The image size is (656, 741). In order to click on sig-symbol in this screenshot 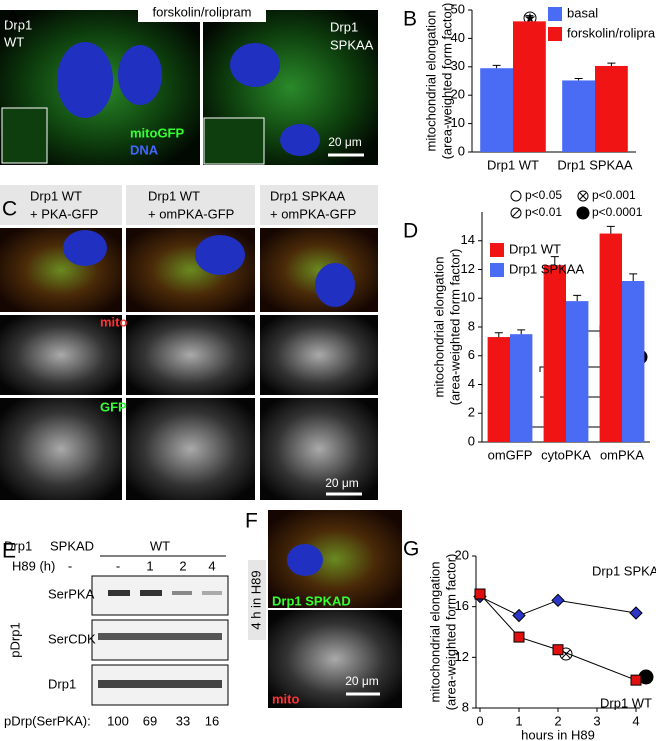, I will do `click(583, 213)`.